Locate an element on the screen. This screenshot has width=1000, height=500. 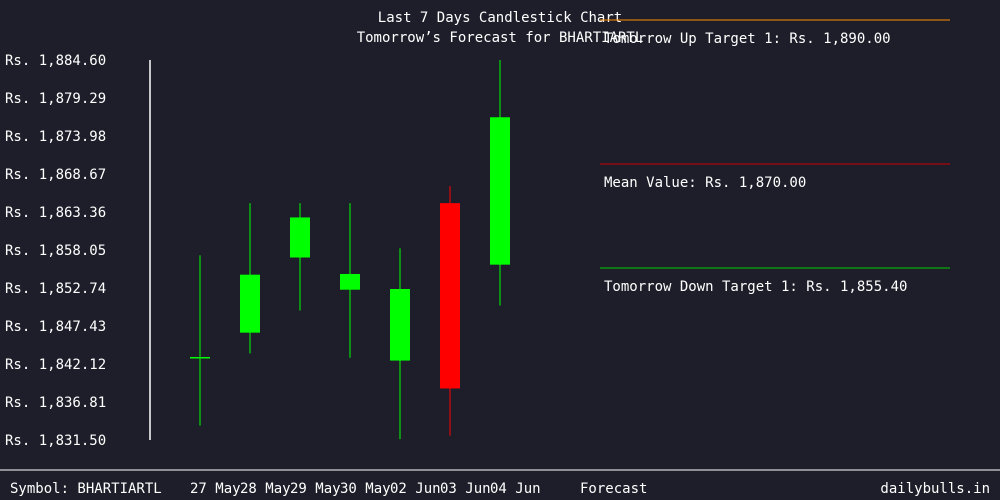
y-tick-label: Rs. 1,847.43 is located at coordinates (55, 327).